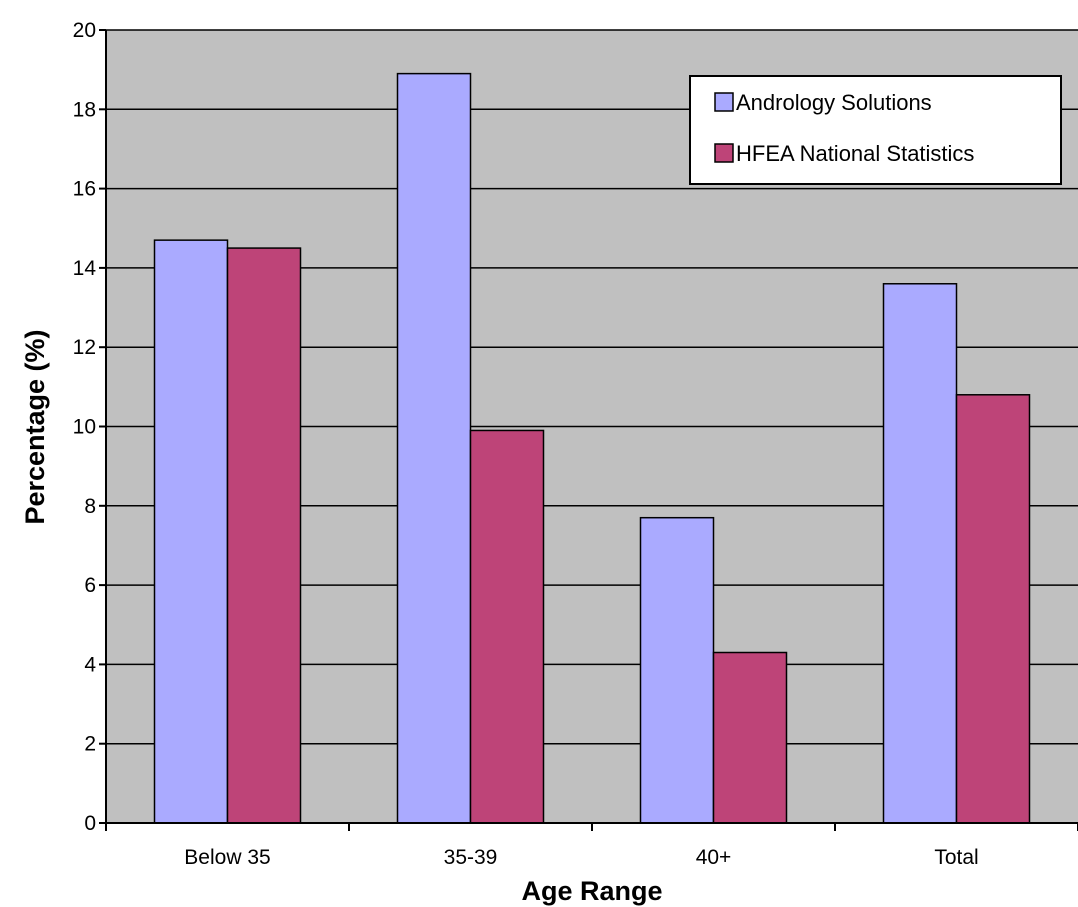 Image resolution: width=1078 pixels, height=907 pixels. I want to click on x-tick-labels: Below 35 35-39 40+ Total, so click(581, 857).